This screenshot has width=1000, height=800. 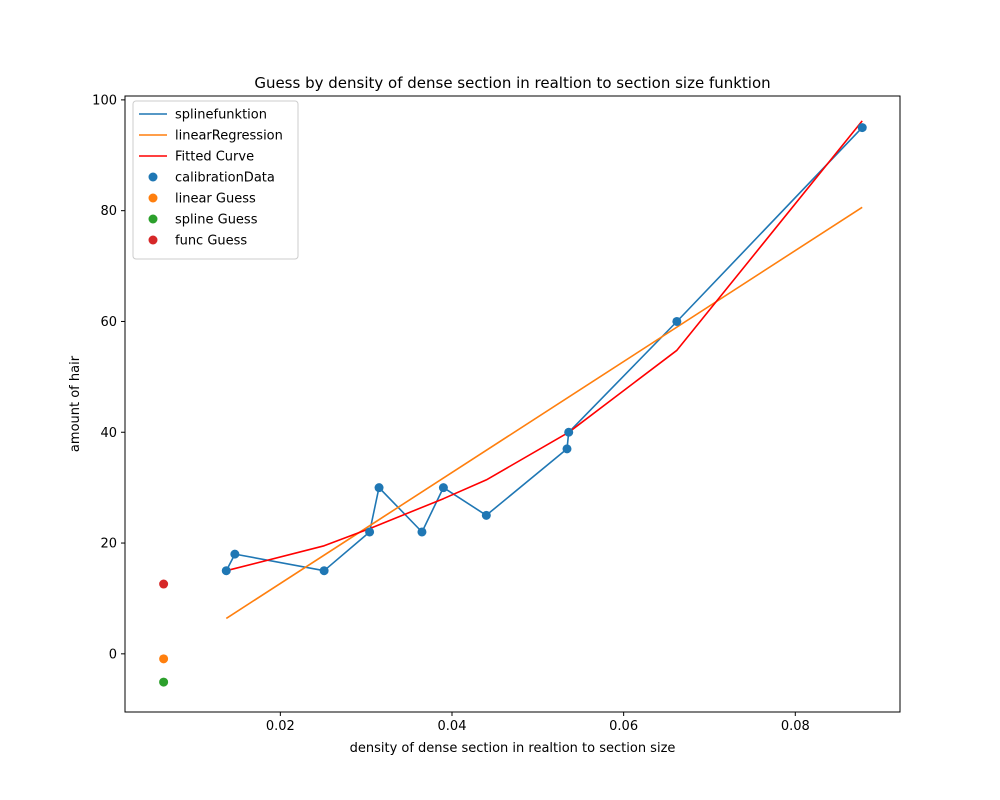 I want to click on data-point-func-guess, so click(x=164, y=584).